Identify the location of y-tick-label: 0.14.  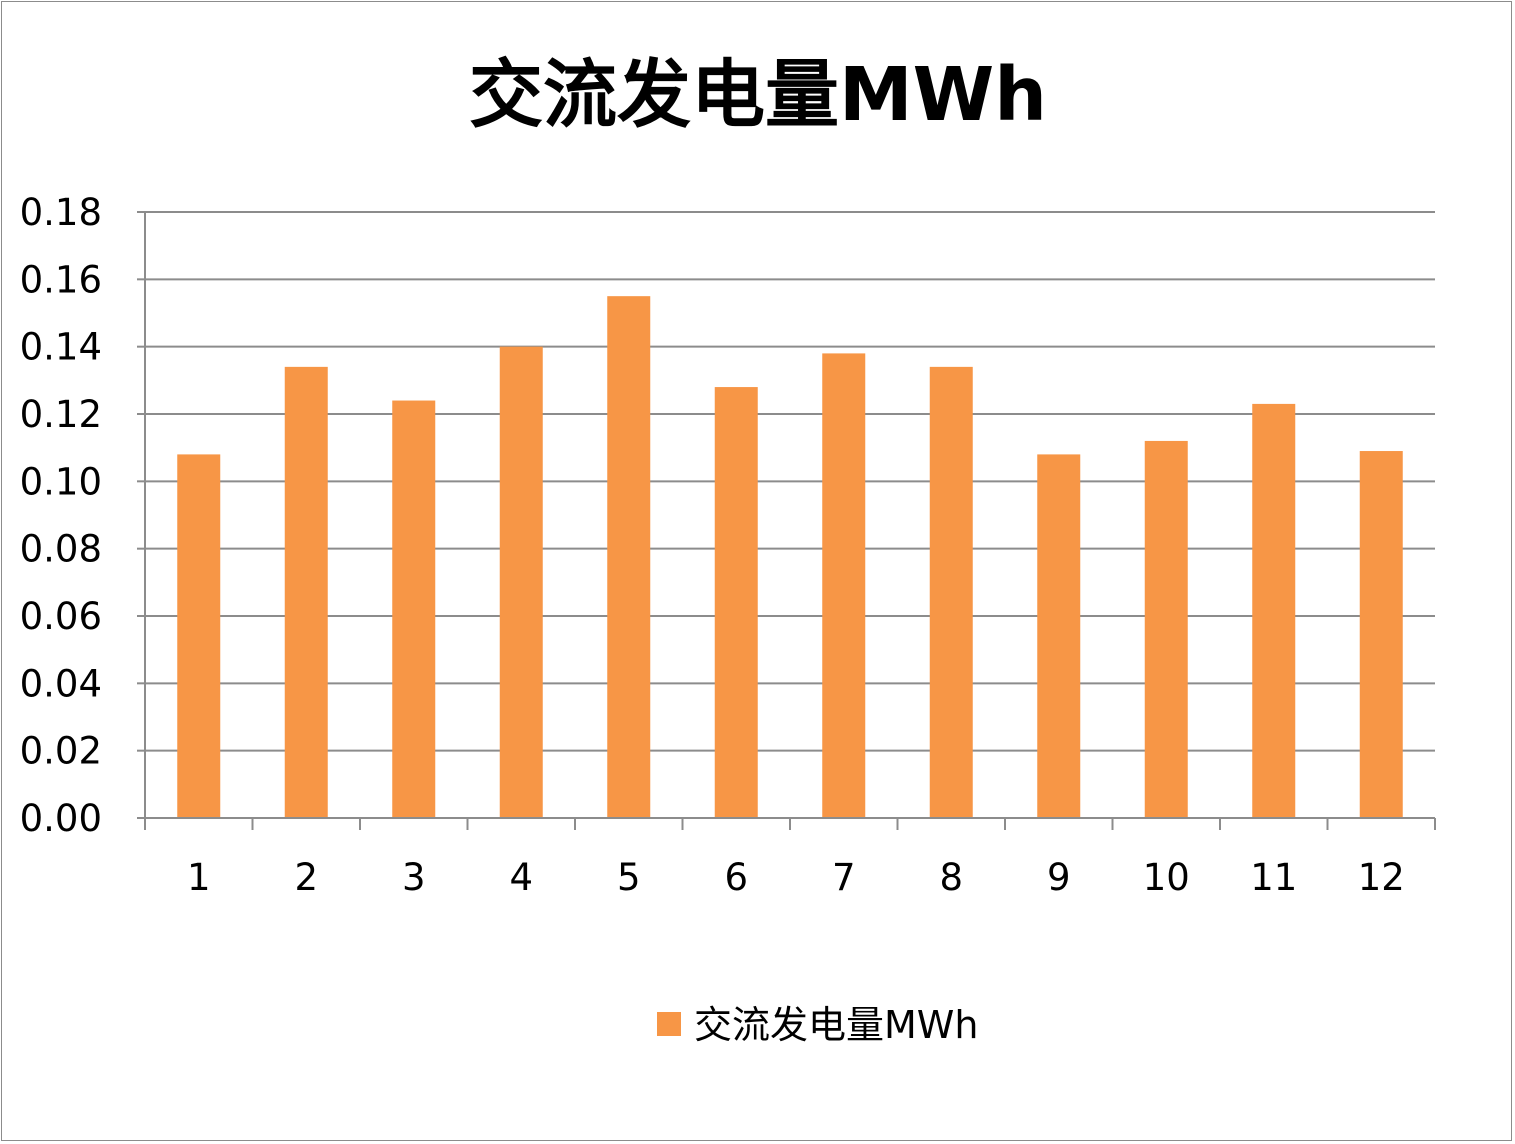
(61, 347).